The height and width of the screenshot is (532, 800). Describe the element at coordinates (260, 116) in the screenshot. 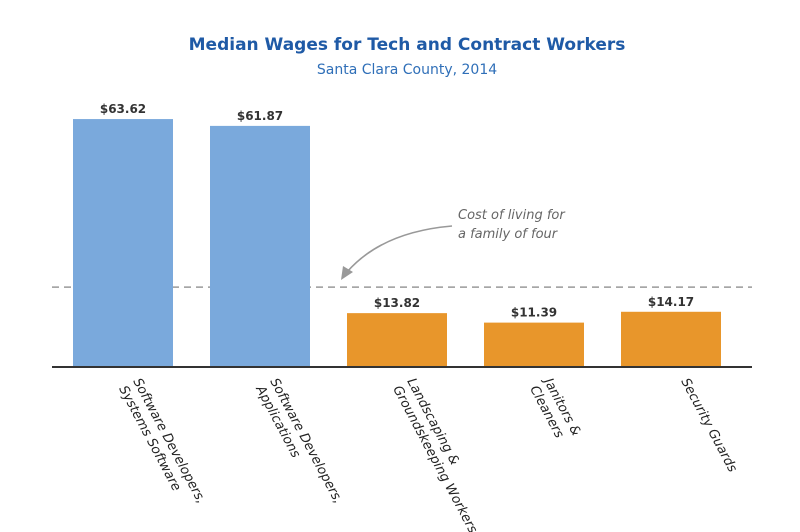

I see `value-label-1: $61.87` at that location.